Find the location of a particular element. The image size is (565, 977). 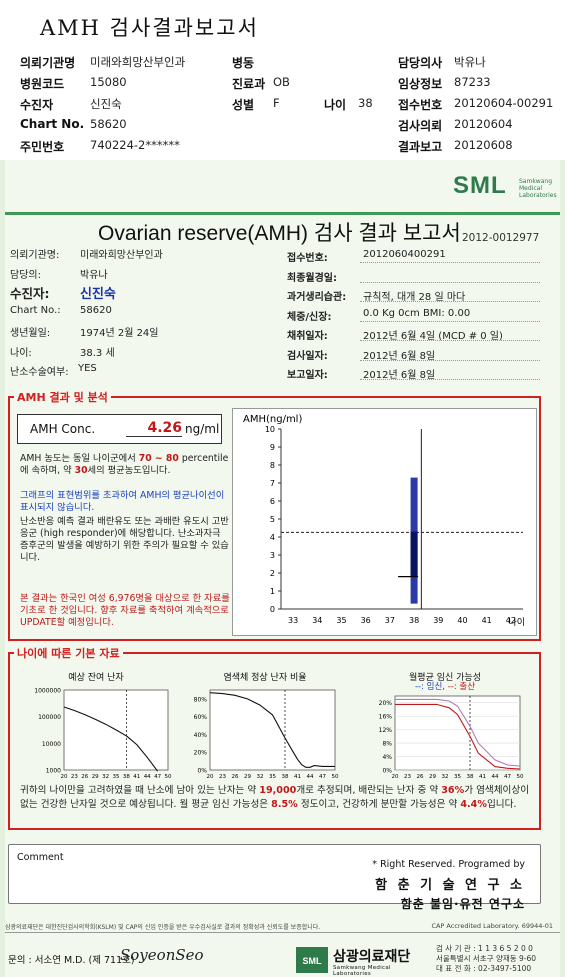

header-row: 주민번호 740224-2****** 결과보고 20120608 is located at coordinates (285, 148).